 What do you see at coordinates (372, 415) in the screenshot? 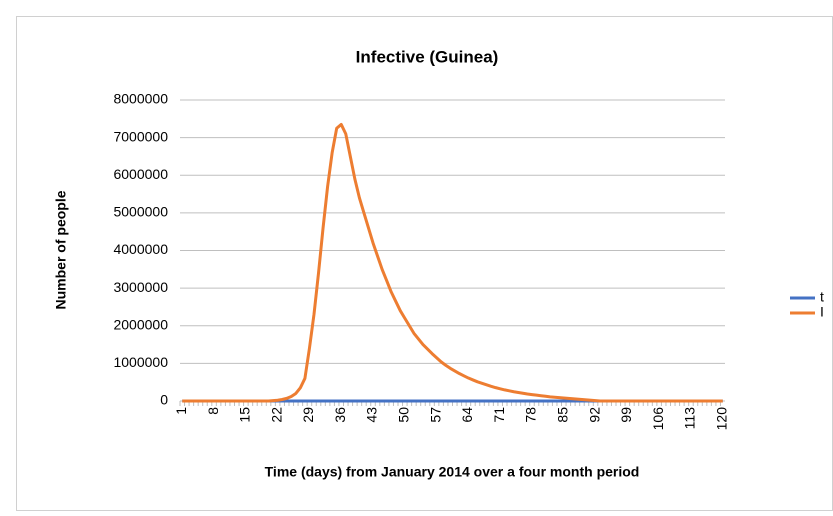
I see `x-tick-label: 43` at bounding box center [372, 415].